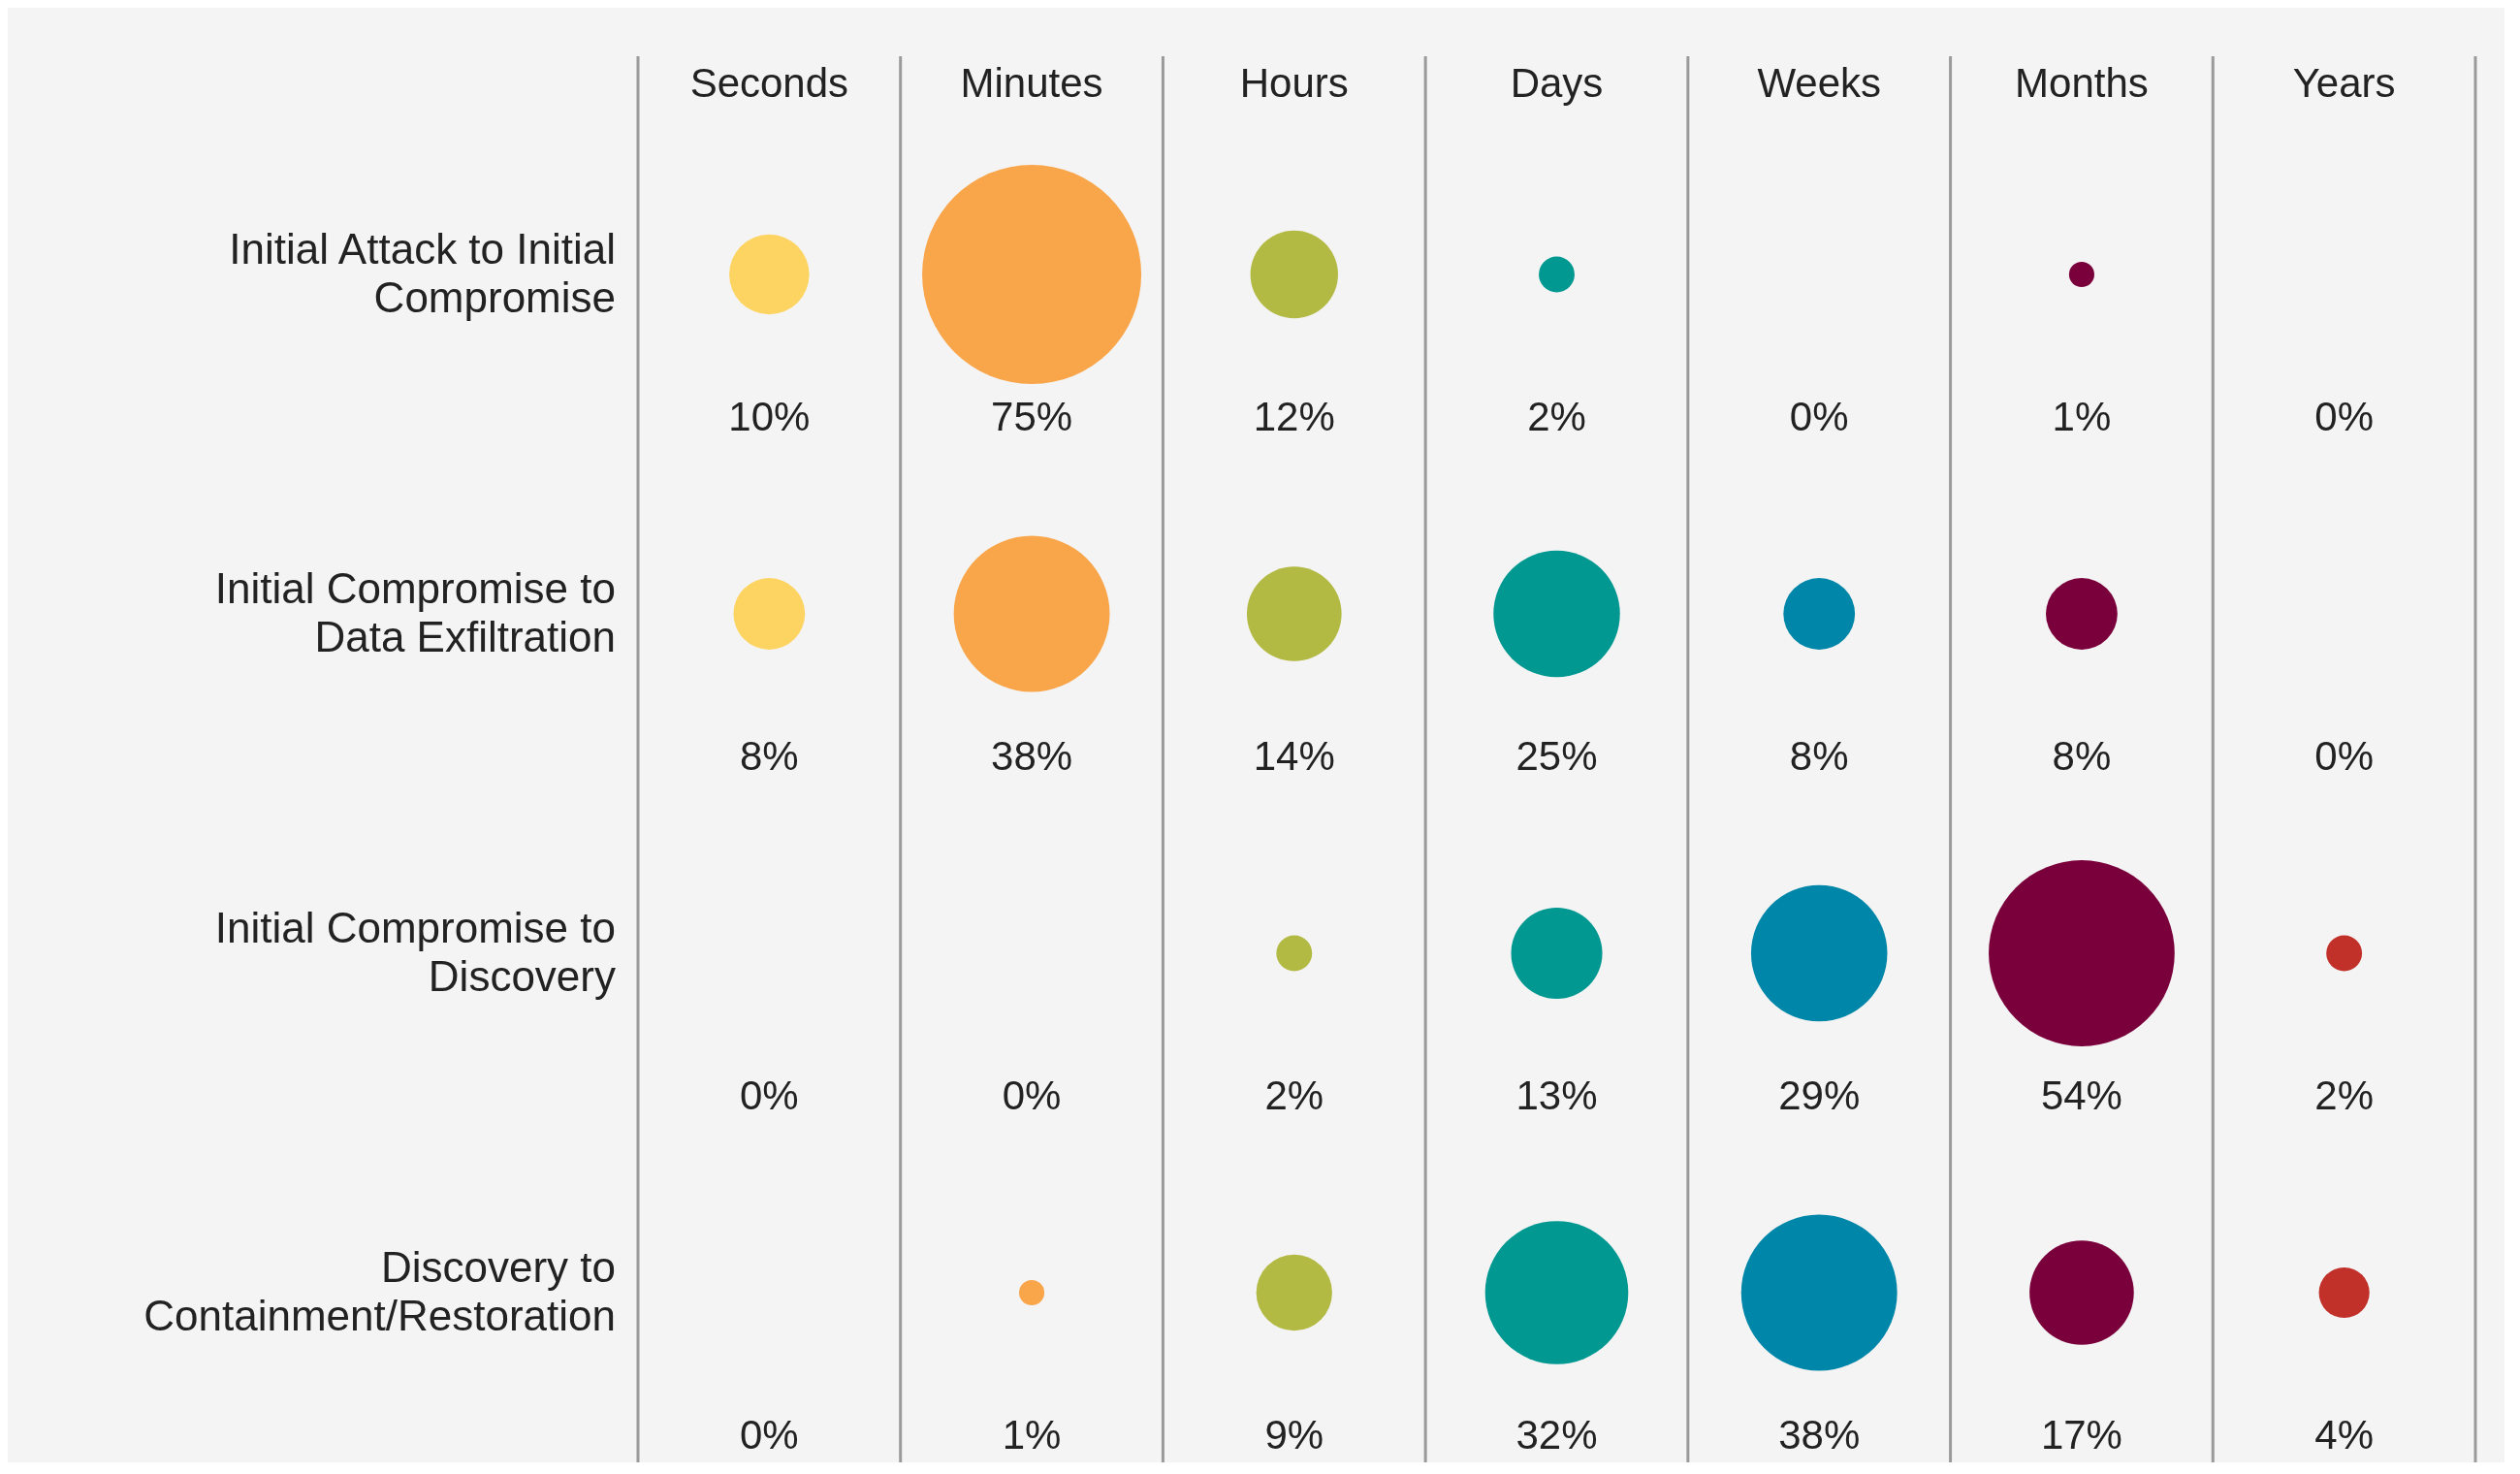 The height and width of the screenshot is (1474, 2520). Describe the element at coordinates (2081, 1096) in the screenshot. I see `data-label: 54%` at that location.